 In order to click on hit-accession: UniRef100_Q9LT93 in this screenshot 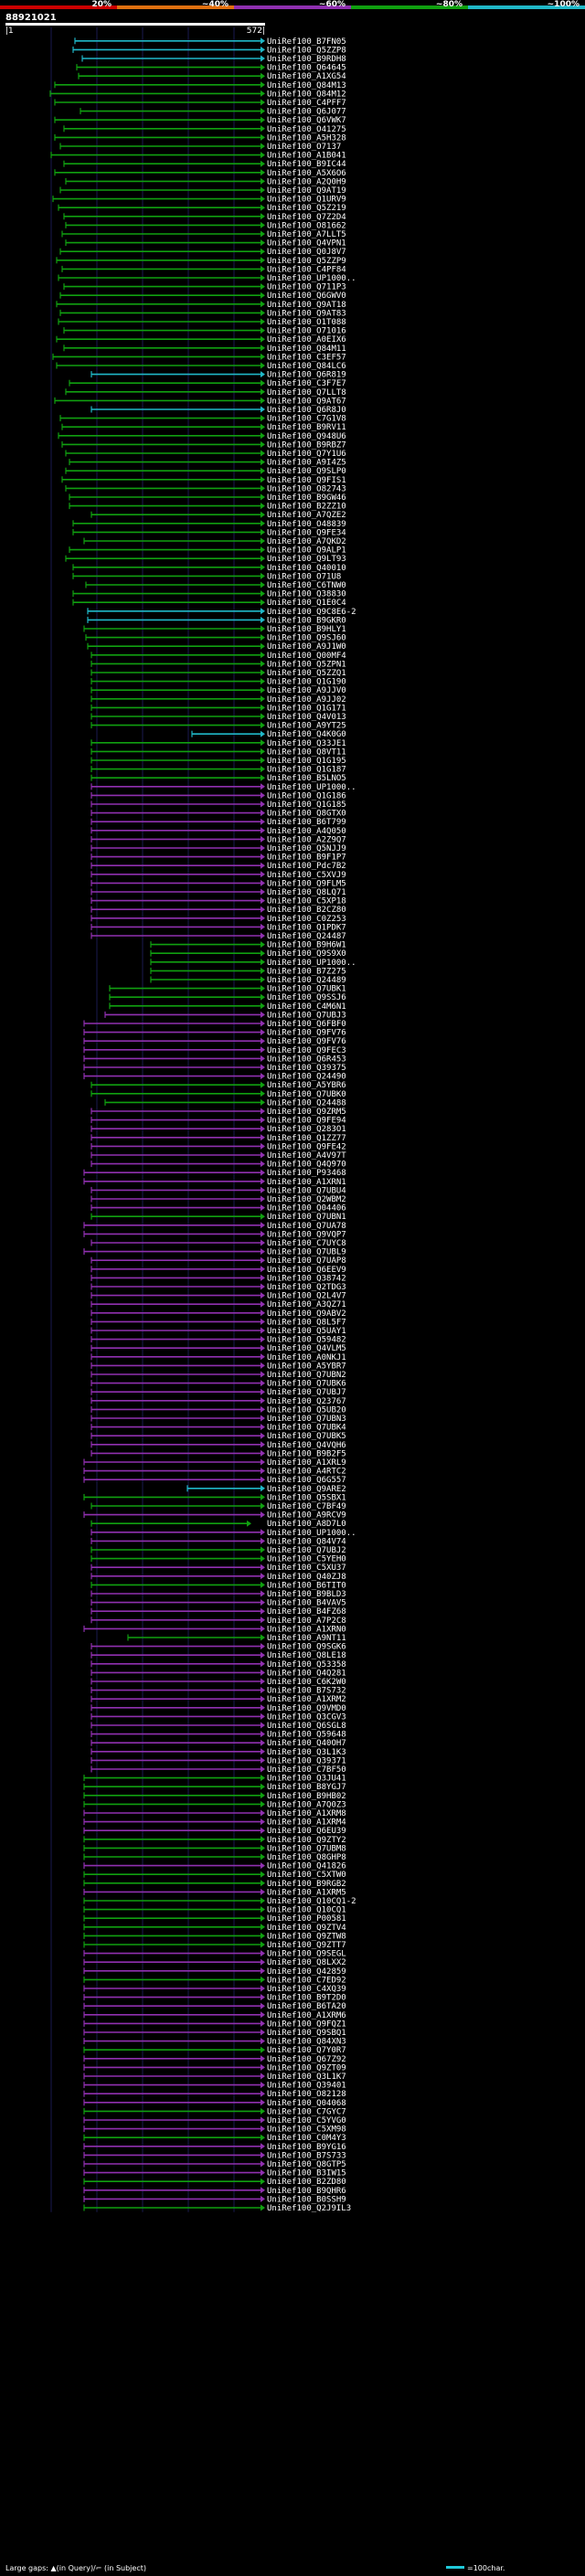, I will do `click(307, 559)`.